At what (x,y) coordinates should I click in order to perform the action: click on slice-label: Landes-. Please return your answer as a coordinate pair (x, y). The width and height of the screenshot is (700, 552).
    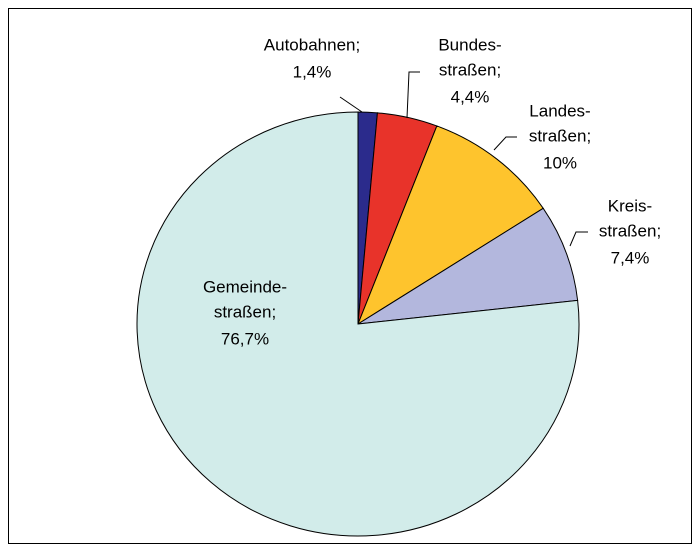
    Looking at the image, I should click on (559, 110).